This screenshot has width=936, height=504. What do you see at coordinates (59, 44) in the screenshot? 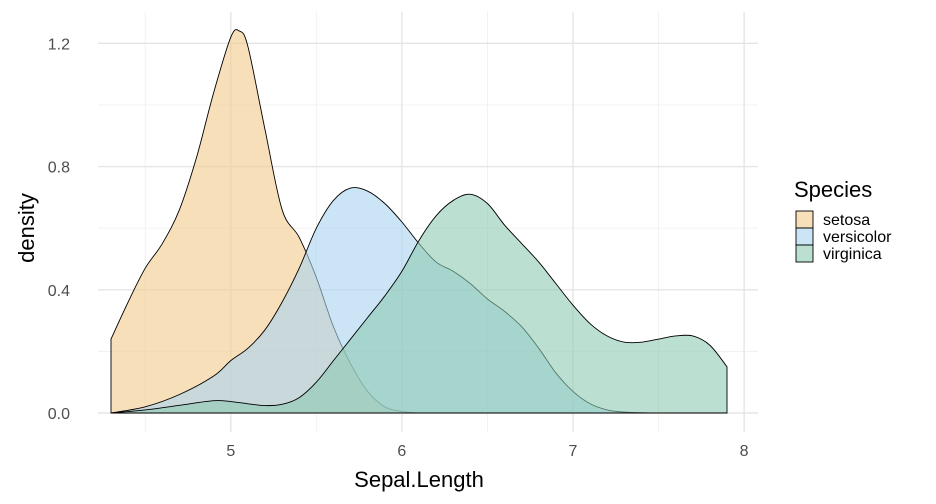
I see `y-tick-label: 1.2` at bounding box center [59, 44].